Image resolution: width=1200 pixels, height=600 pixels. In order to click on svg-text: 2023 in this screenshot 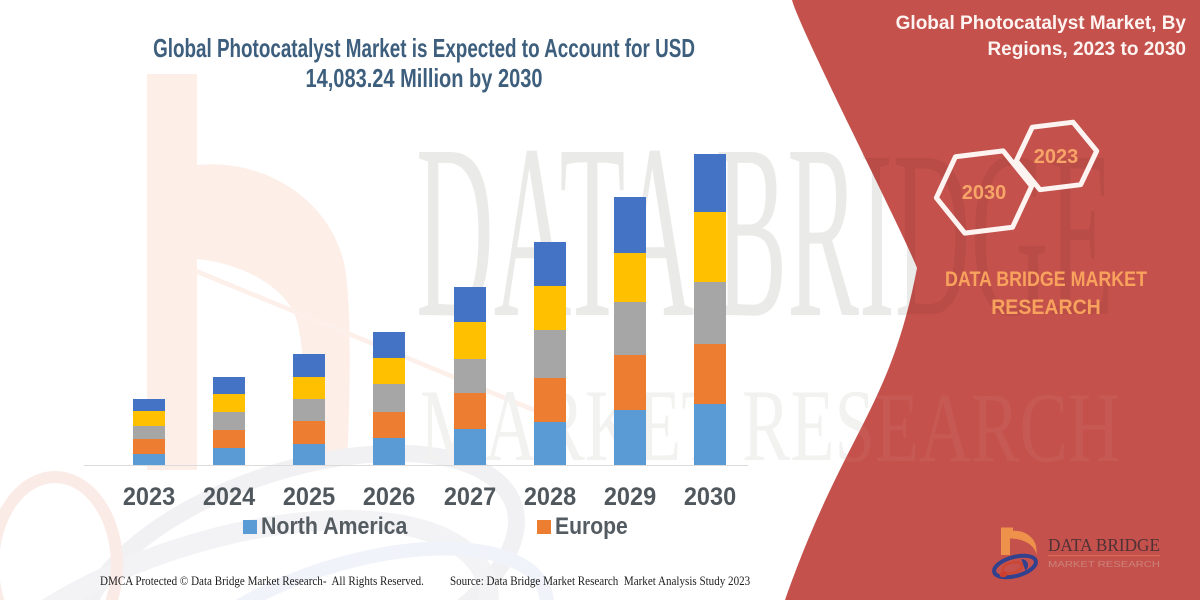, I will do `click(1056, 157)`.